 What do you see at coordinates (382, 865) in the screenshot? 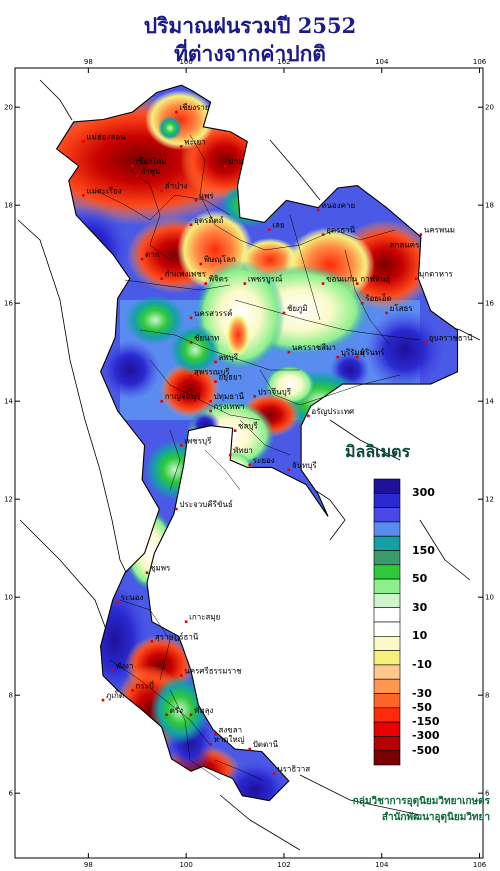
I see `lon-tick-label: 104` at bounding box center [382, 865].